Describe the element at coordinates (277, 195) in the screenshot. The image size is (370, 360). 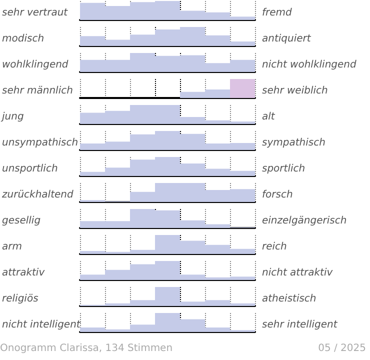
I see `text: forsch` at that location.